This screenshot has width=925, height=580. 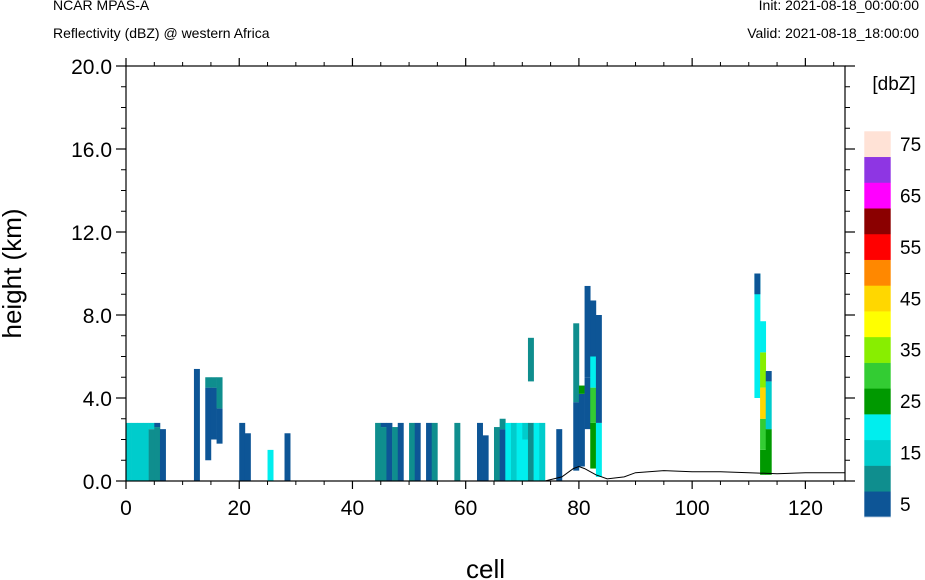 I want to click on colorbar-label: 75, so click(x=910, y=145).